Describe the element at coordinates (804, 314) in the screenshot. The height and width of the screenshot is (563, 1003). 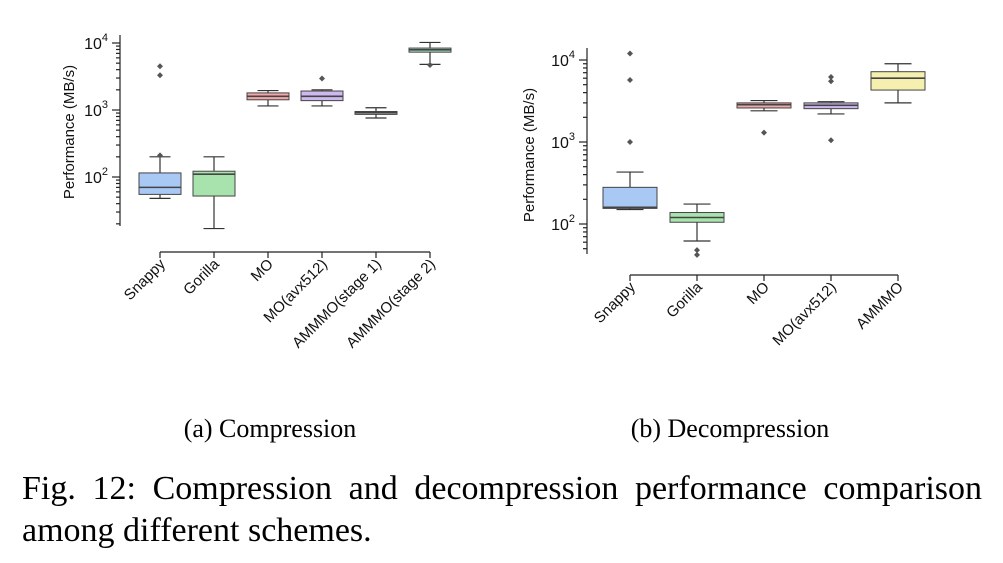
I see `x-category-label: MO(avx512)` at that location.